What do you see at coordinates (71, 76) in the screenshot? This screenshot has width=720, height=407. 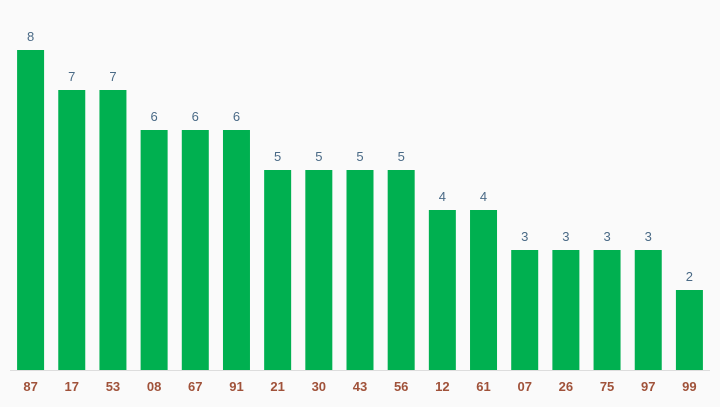 I see `value-label-17: 7` at bounding box center [71, 76].